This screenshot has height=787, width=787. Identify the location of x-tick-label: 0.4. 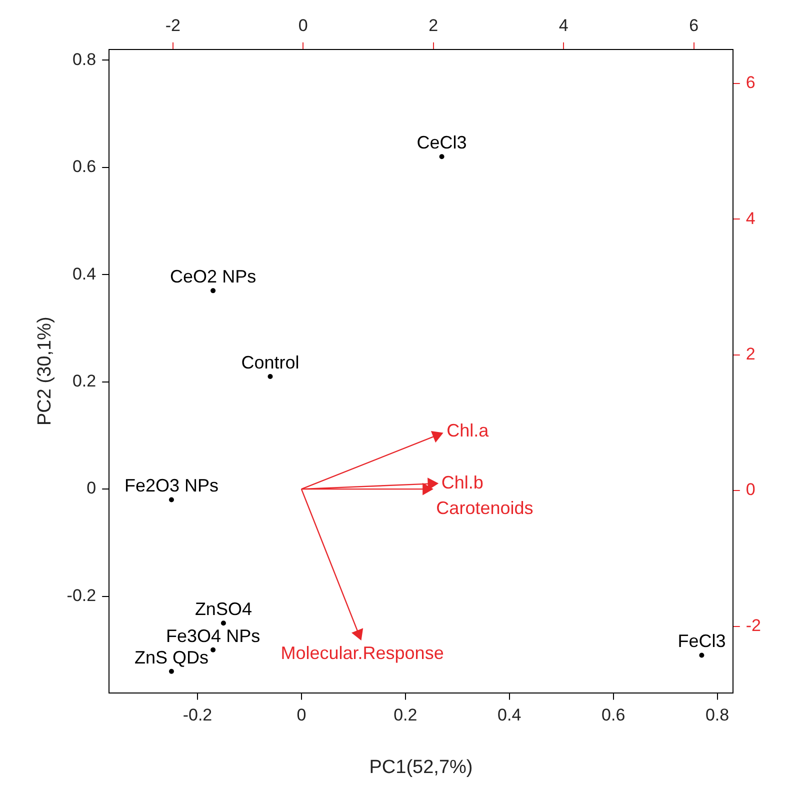
(510, 715).